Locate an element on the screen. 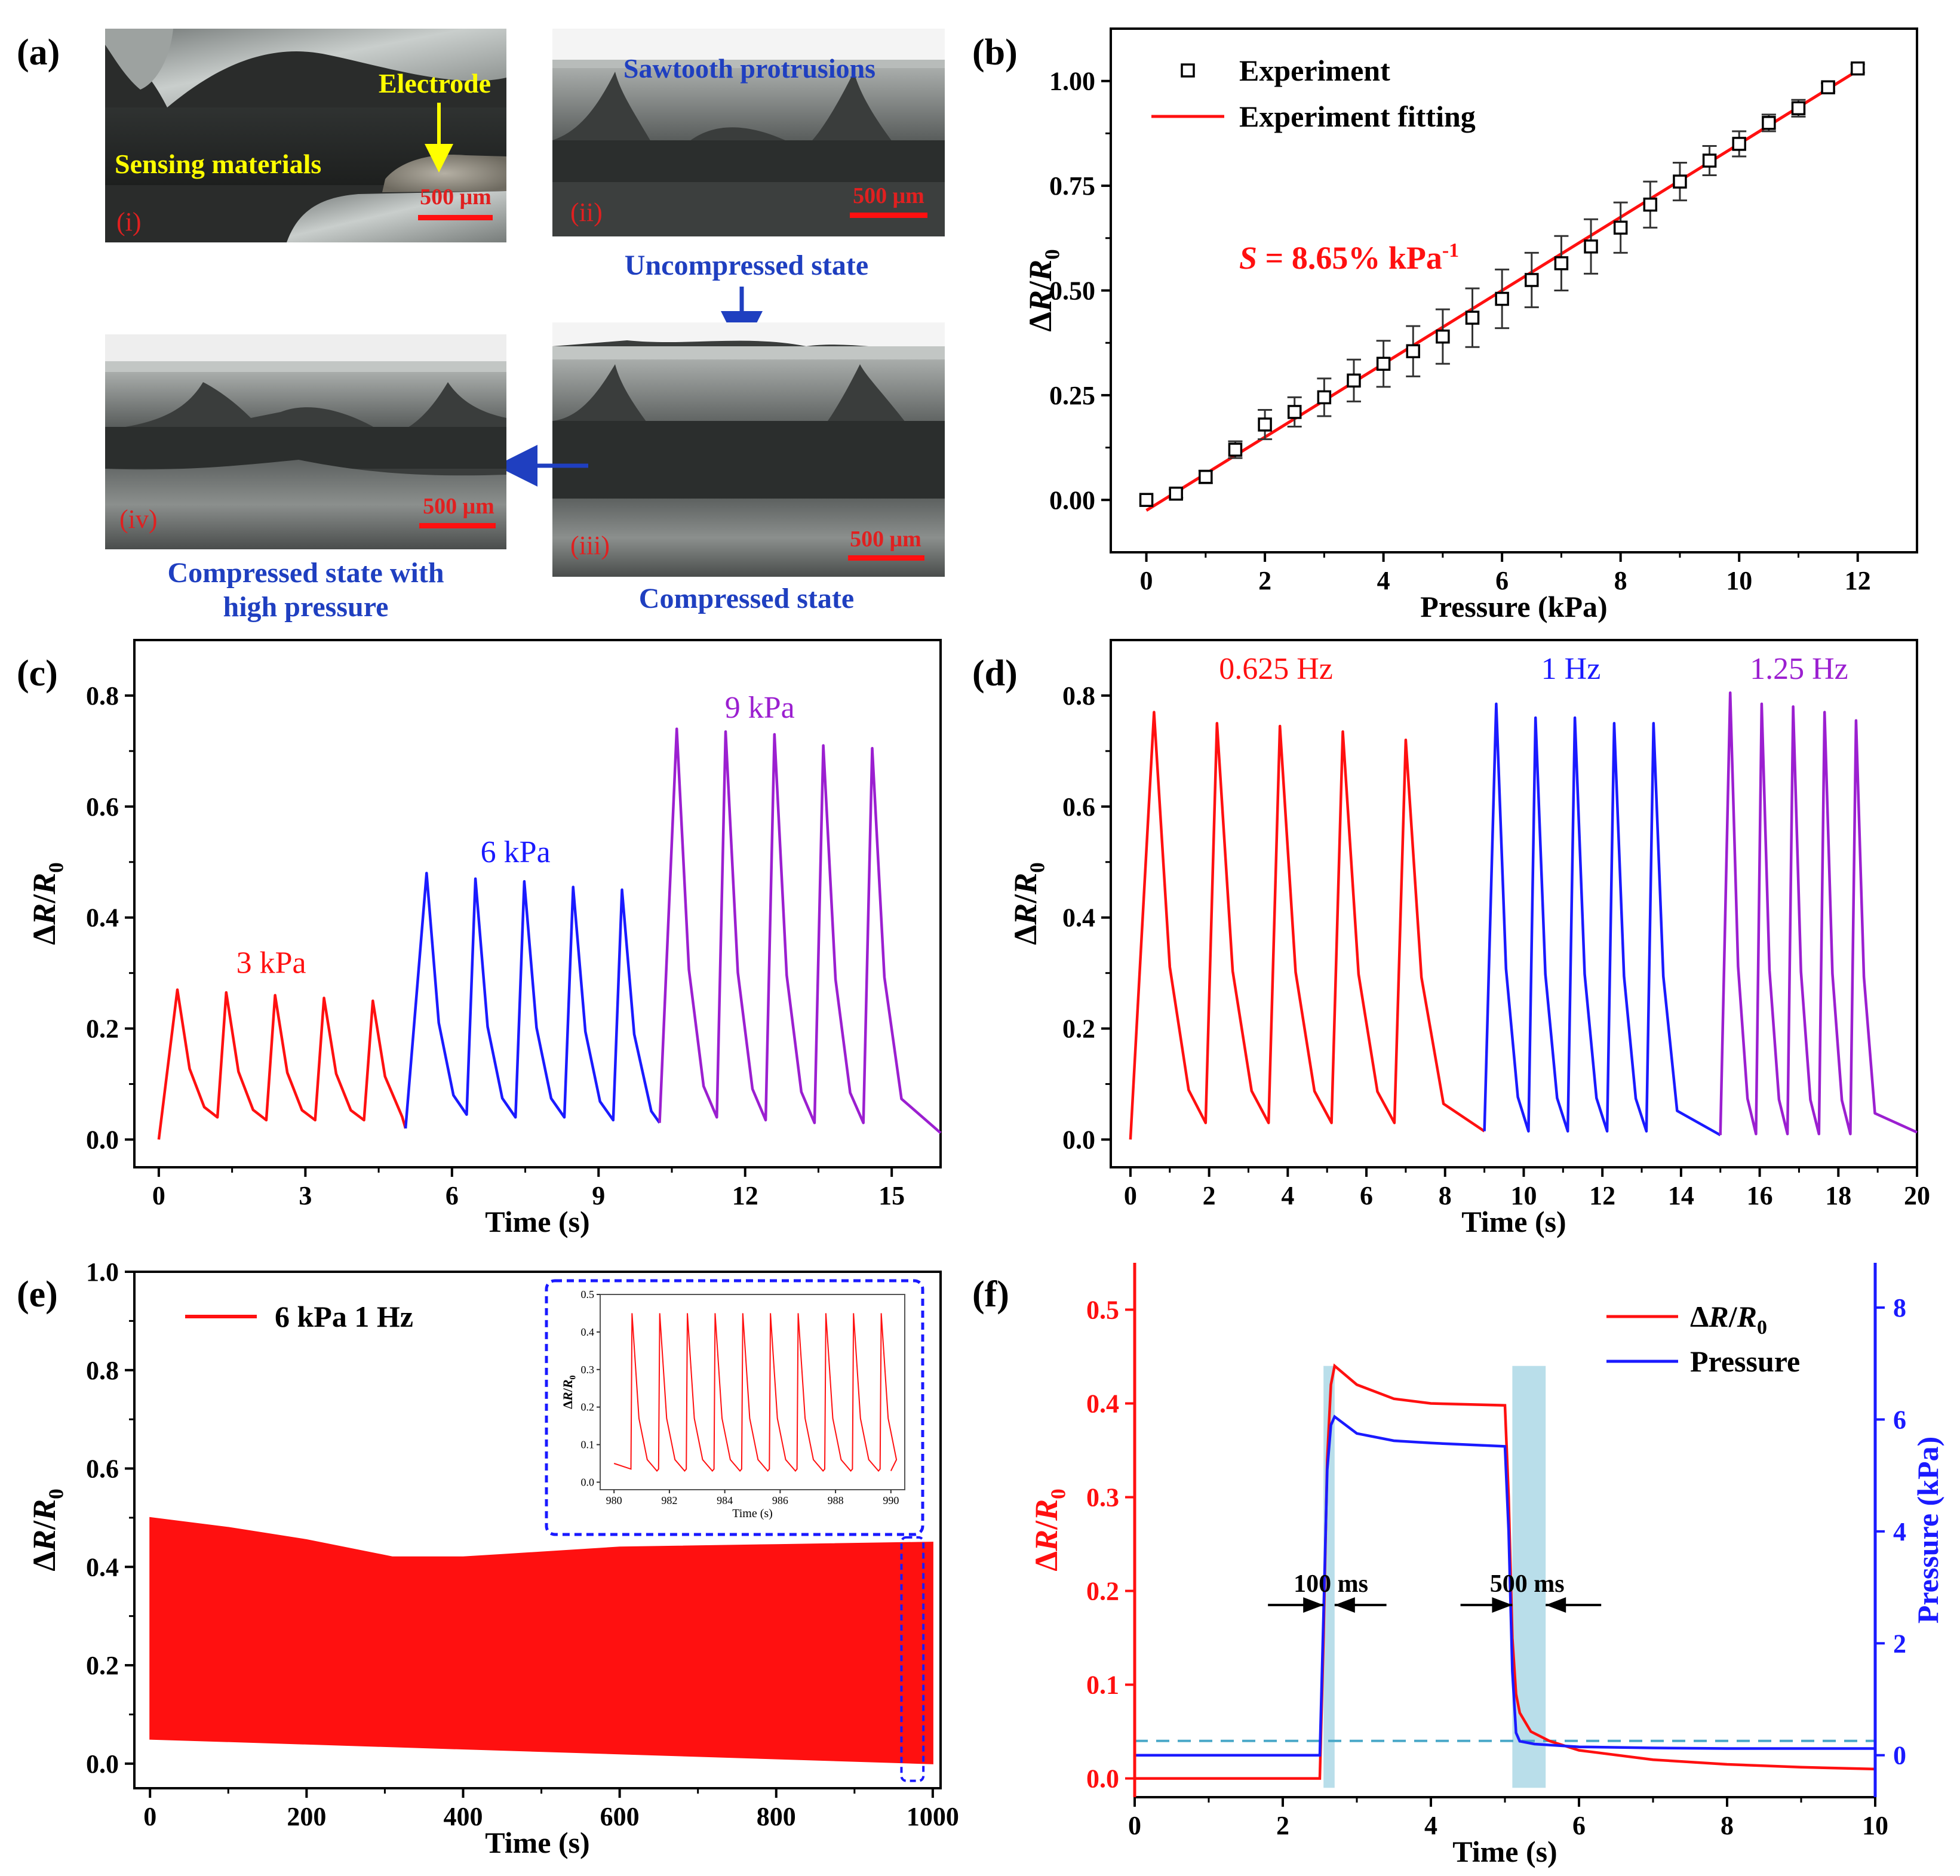 The height and width of the screenshot is (1876, 1960). f-annotation-500ms: 500 ms is located at coordinates (1527, 1584).